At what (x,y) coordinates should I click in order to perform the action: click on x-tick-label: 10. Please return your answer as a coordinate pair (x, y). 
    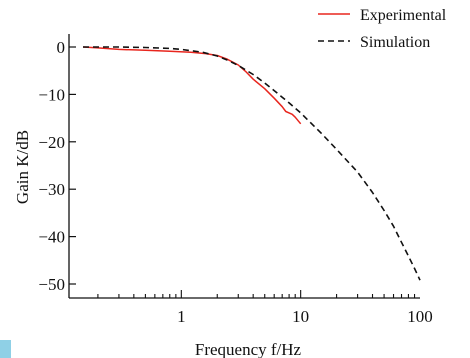
    Looking at the image, I should click on (300, 316).